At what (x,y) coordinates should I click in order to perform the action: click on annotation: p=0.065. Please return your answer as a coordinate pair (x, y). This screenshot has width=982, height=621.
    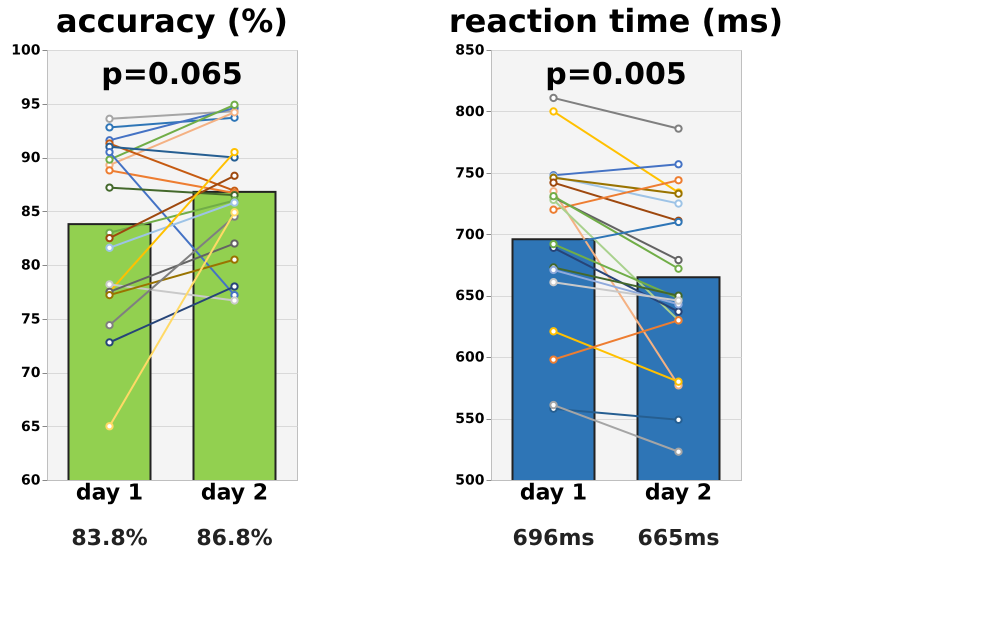
    Looking at the image, I should click on (172, 74).